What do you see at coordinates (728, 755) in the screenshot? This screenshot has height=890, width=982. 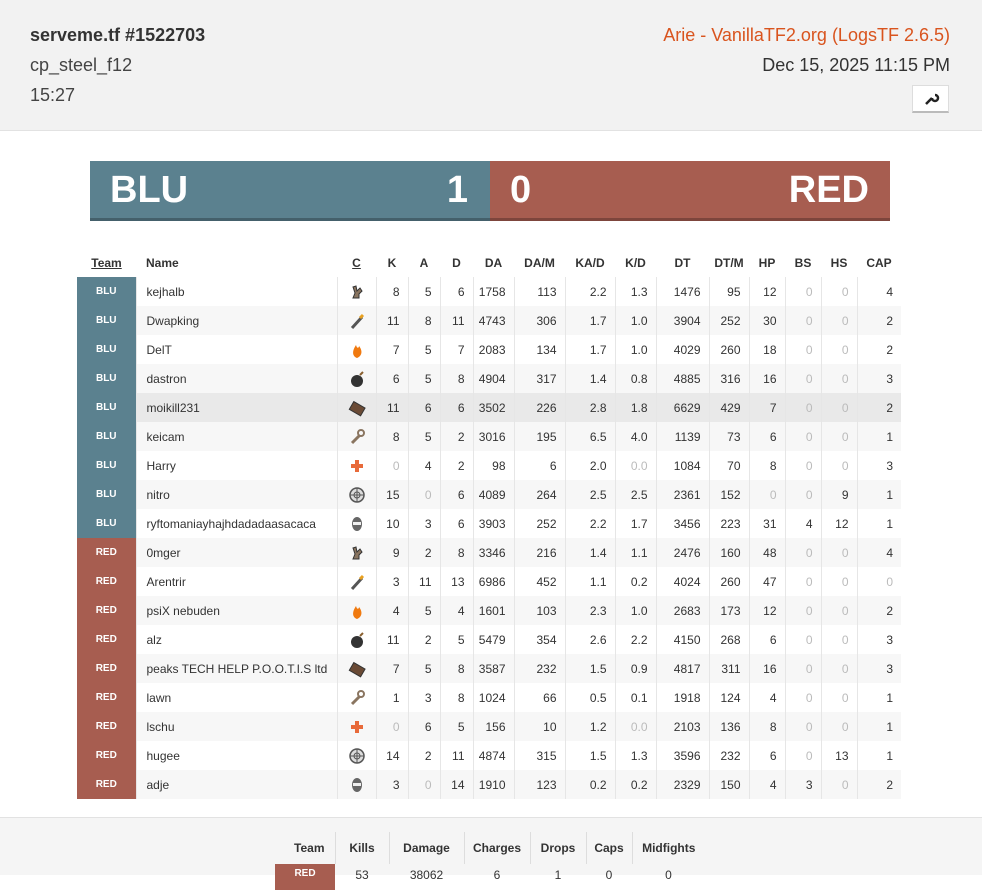 I see `stat-cell: 232` at bounding box center [728, 755].